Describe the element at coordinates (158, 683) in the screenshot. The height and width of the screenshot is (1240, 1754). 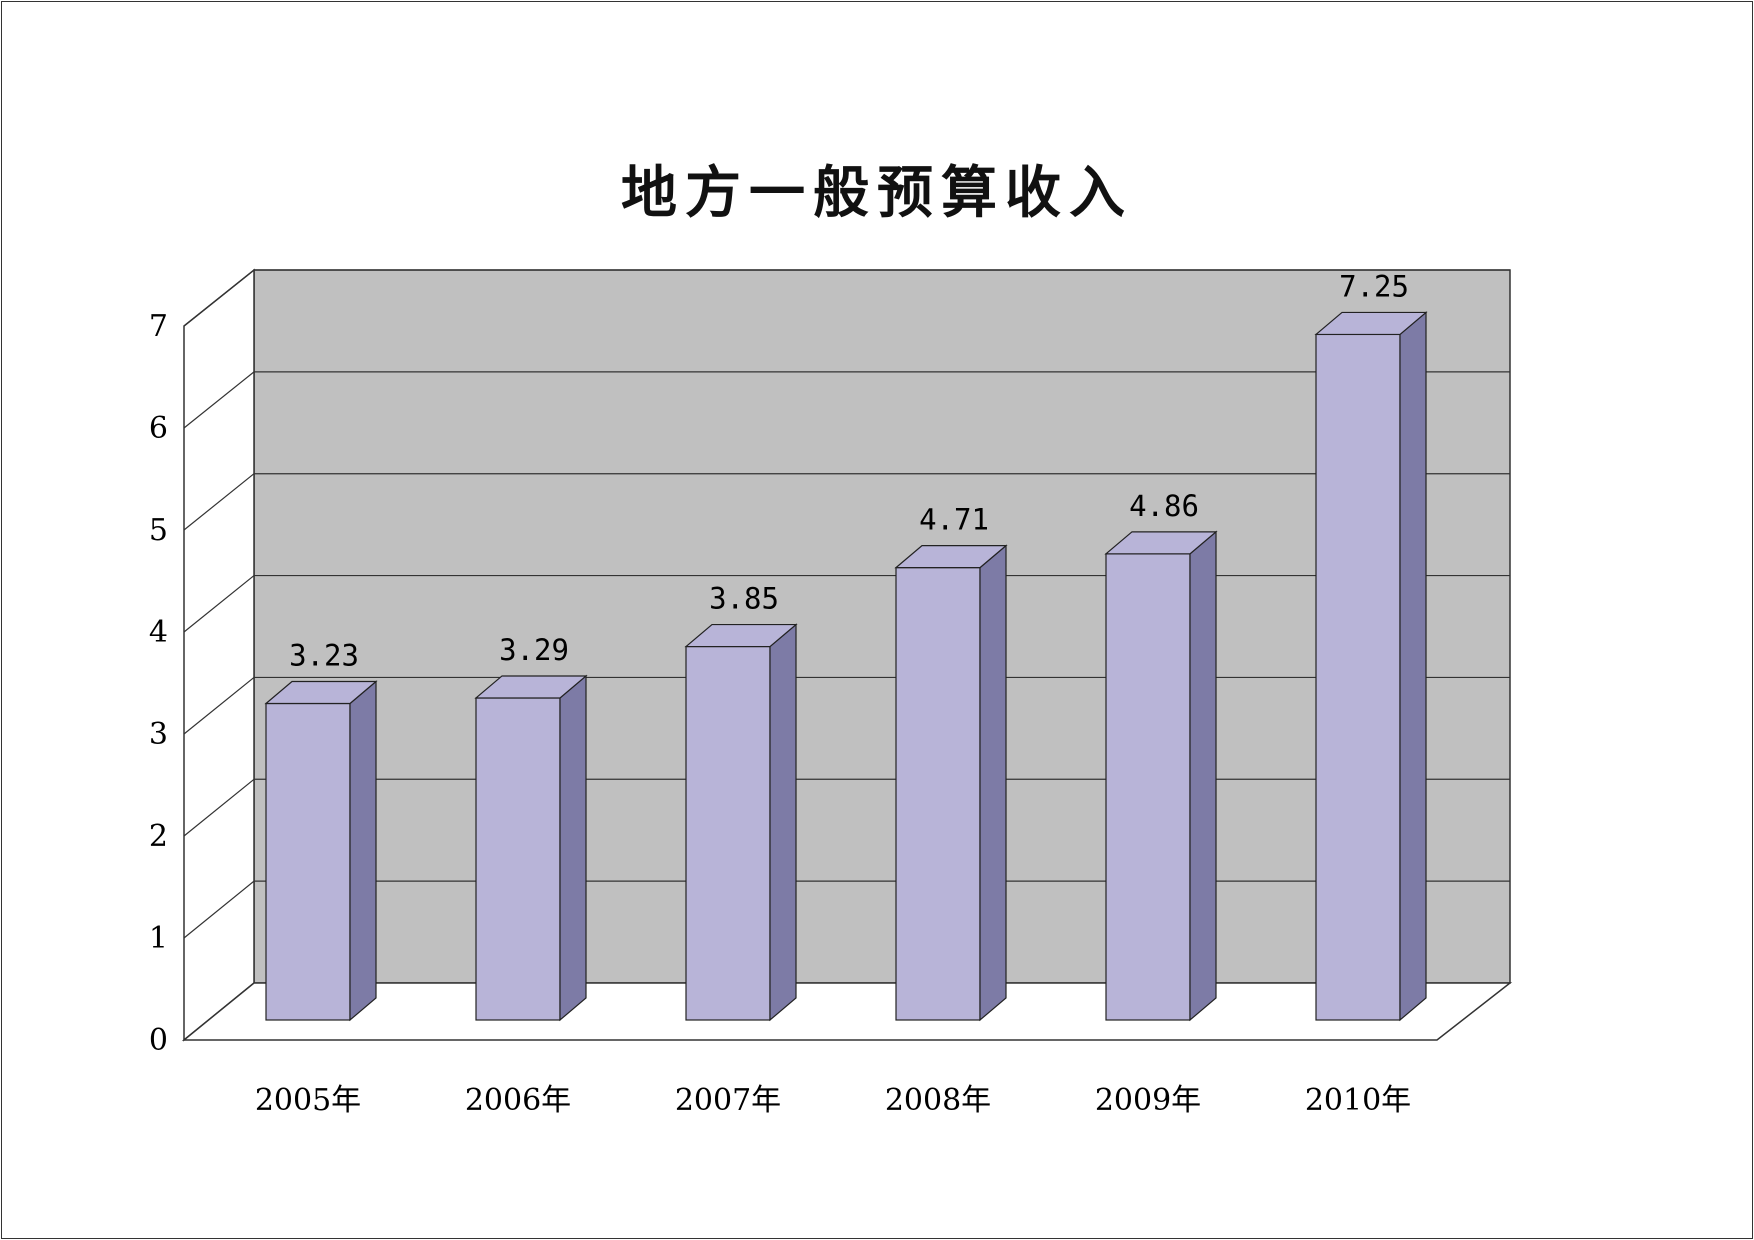
I see `y-axis-ticks: 0 1 2 3 4 5 6 7` at that location.